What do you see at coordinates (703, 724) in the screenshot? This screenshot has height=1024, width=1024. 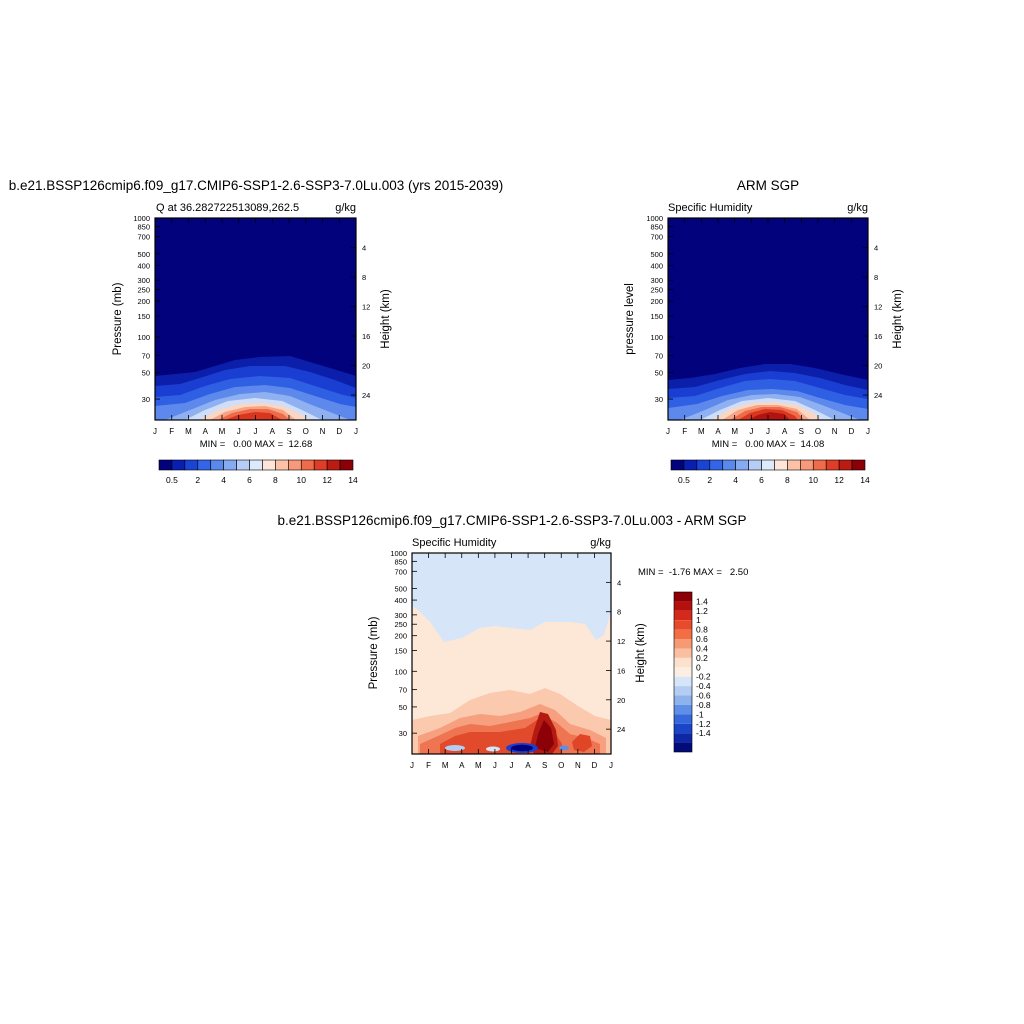 I see `colorbar-label: -1.2` at bounding box center [703, 724].